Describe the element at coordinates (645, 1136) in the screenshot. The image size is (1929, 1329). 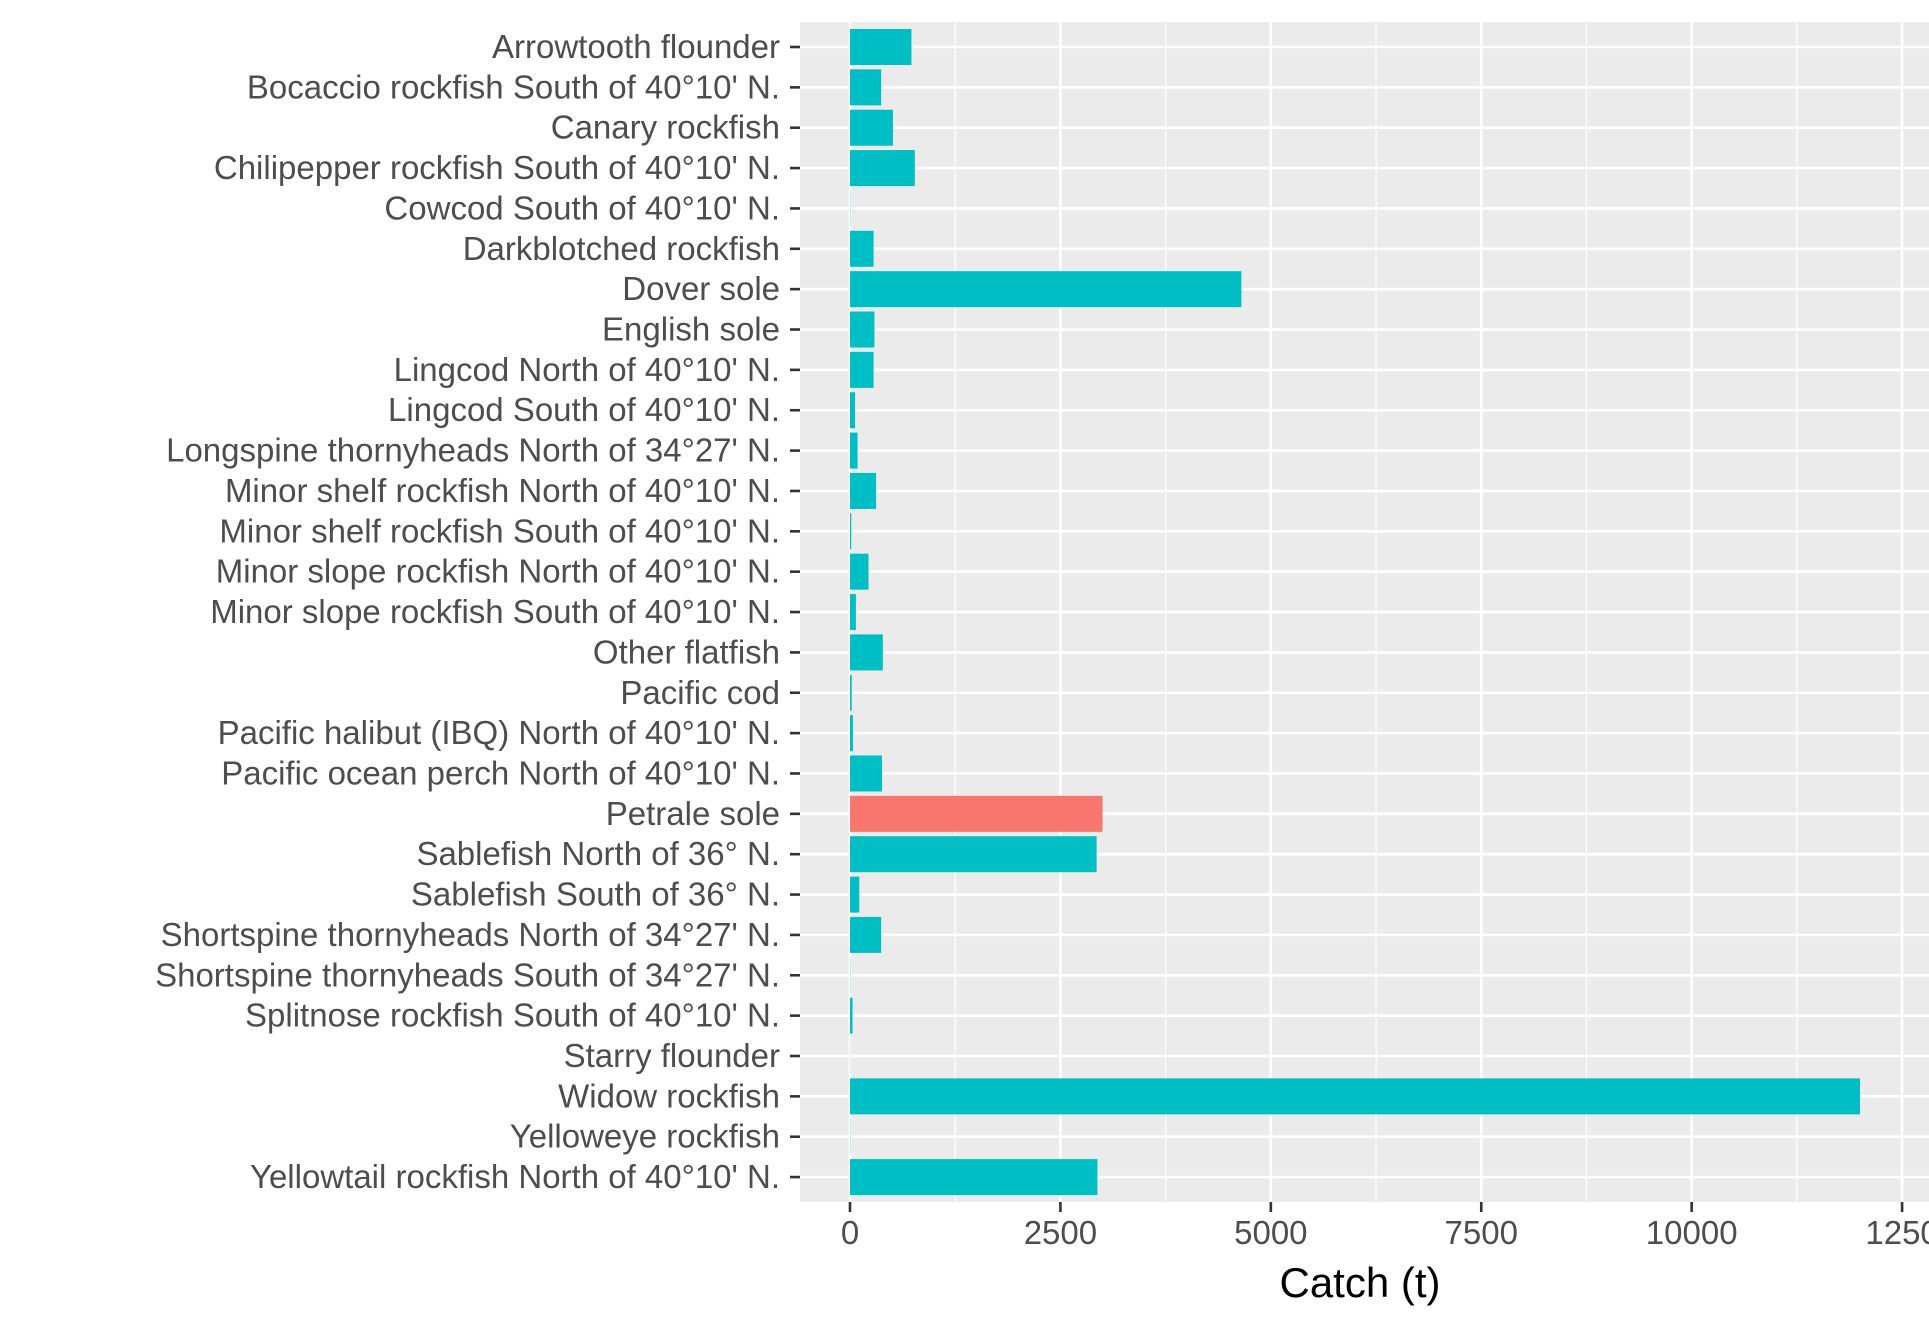
I see `y-tick-label: Yelloweye rockfish` at that location.